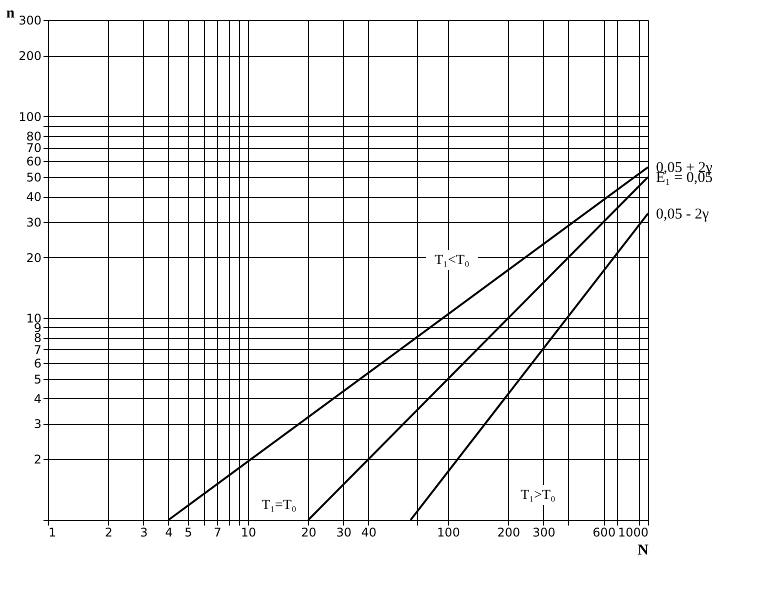 The width and height of the screenshot is (778, 600). Describe the element at coordinates (683, 214) in the screenshot. I see `series-label: 0,05 - 2γ` at that location.